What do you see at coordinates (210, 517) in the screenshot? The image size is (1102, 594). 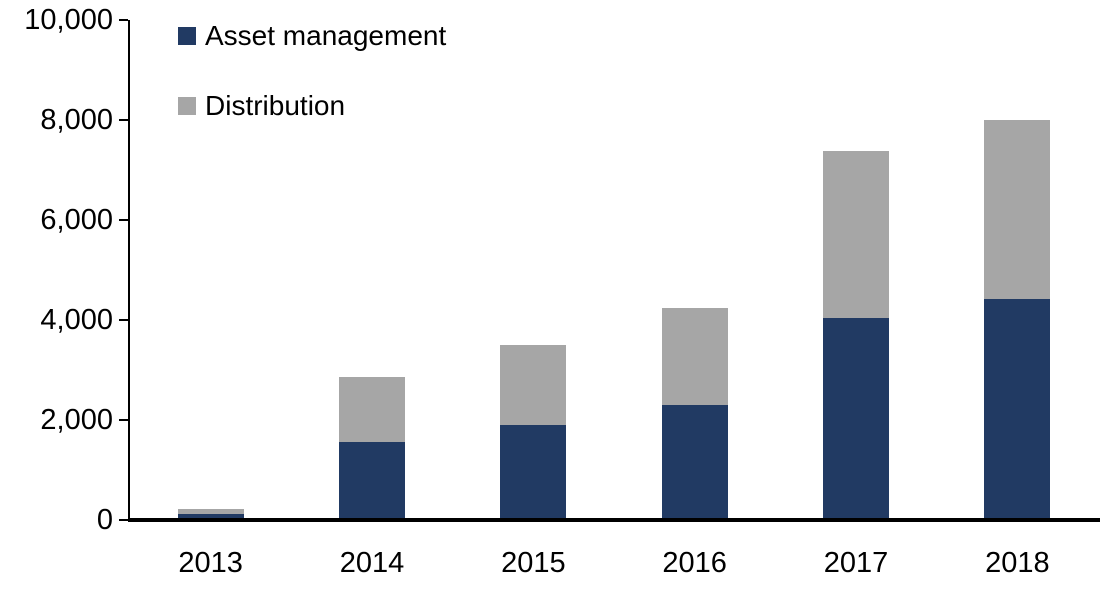 I see `bar-segment-asset-management-2013` at bounding box center [210, 517].